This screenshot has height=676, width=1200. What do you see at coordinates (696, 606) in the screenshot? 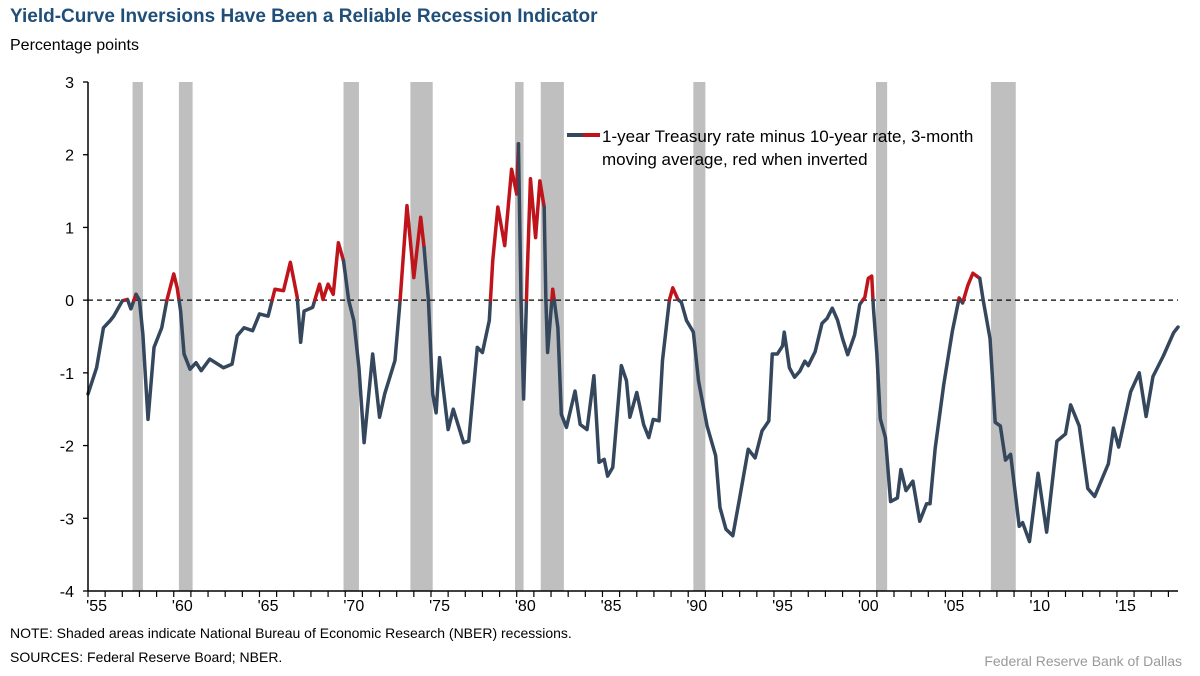
I see `x-tick-label: '90` at bounding box center [696, 606].